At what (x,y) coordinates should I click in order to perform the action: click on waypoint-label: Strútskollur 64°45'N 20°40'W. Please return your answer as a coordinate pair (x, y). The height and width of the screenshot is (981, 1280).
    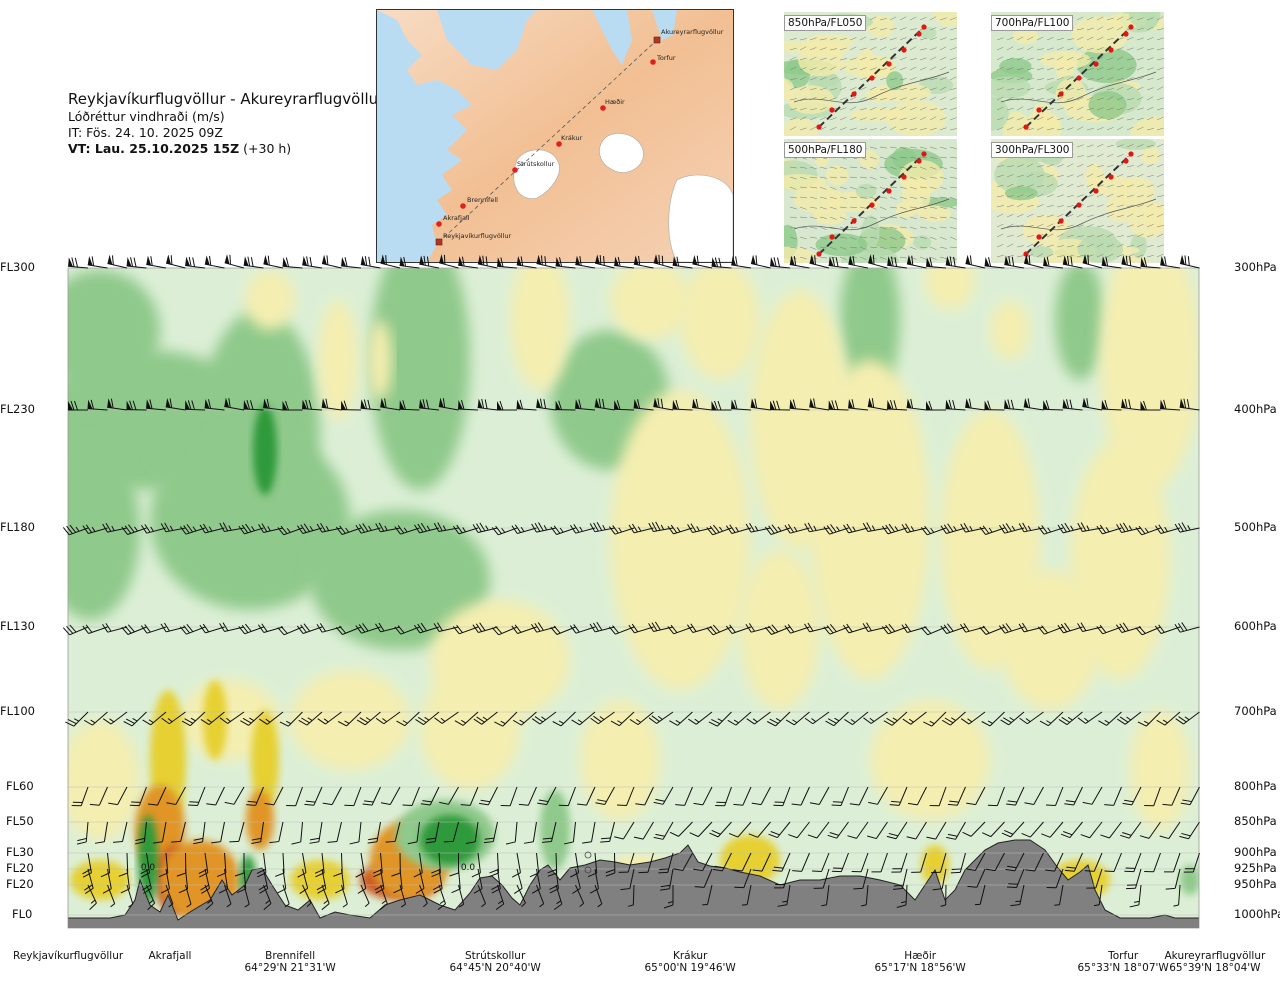
    Looking at the image, I should click on (495, 962).